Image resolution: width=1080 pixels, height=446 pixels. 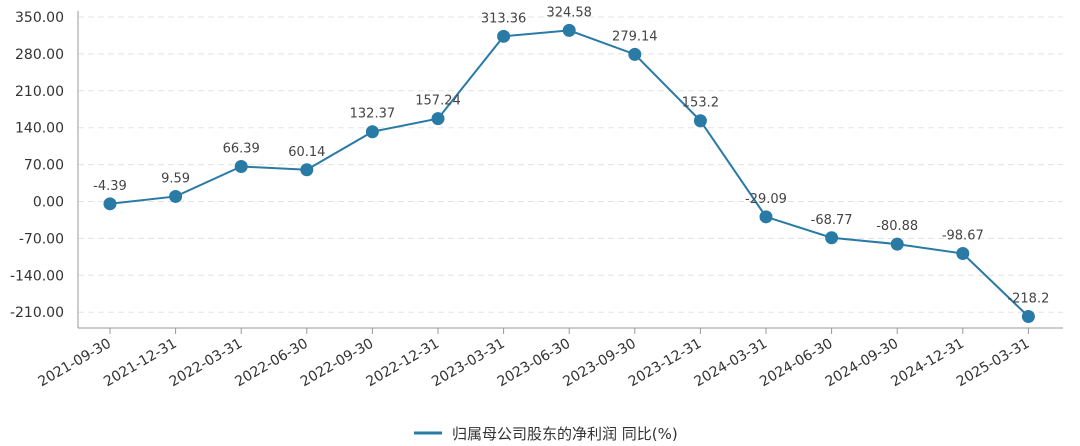 I want to click on data-label: 279.14, so click(x=635, y=36).